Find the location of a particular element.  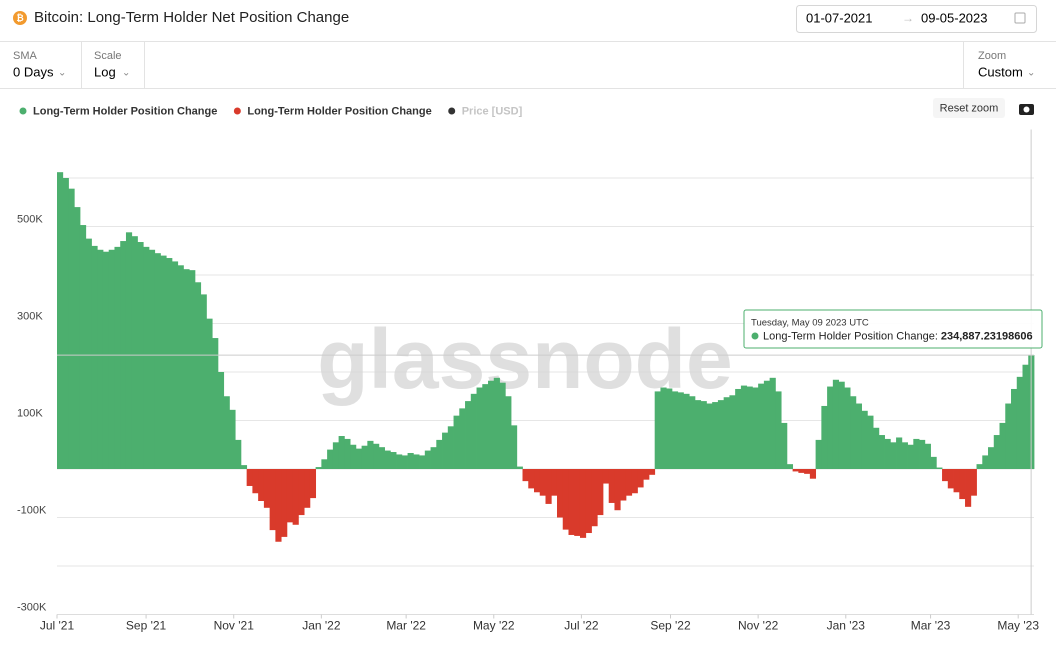

control-value: Log is located at coordinates (105, 71).